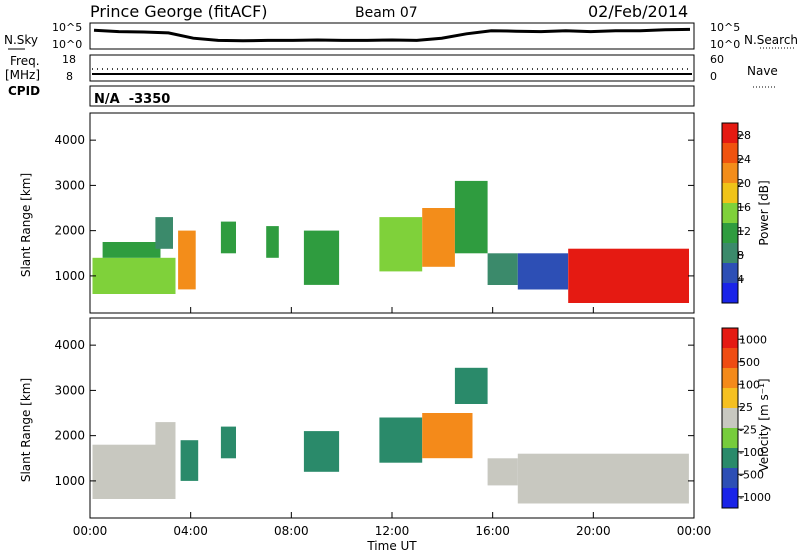 Image resolution: width=800 pixels, height=554 pixels. What do you see at coordinates (740, 279) in the screenshot?
I see `colorbar-tick-label: 4` at bounding box center [740, 279].